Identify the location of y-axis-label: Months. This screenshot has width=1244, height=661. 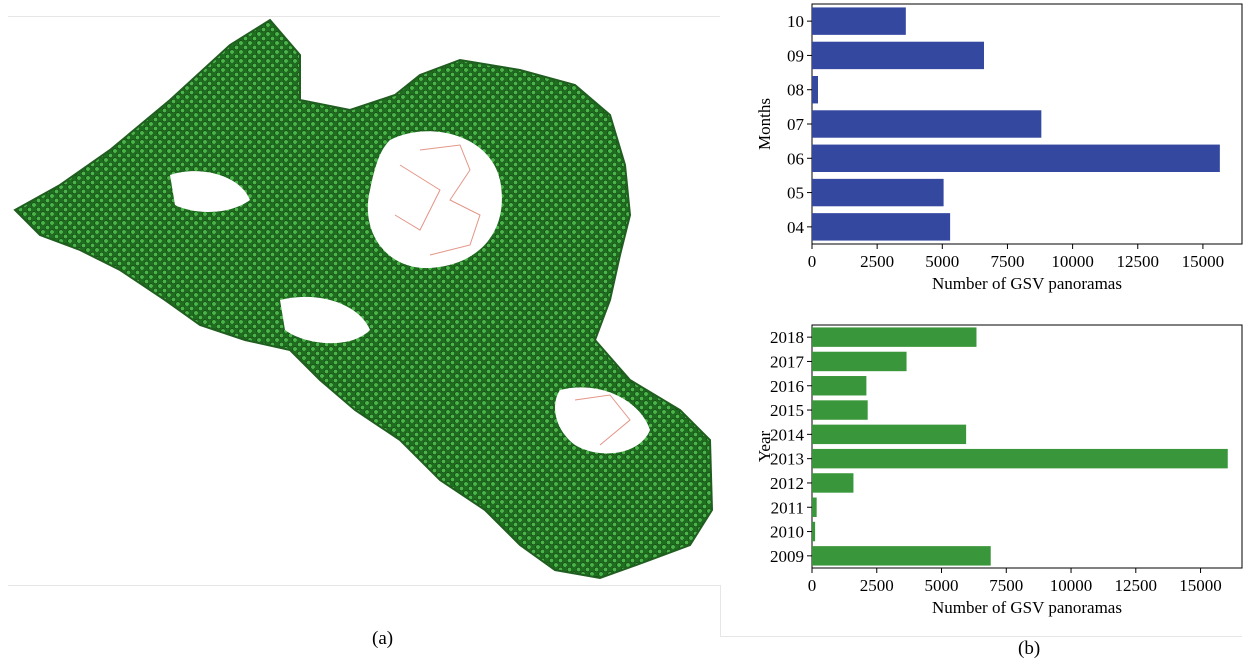
(764, 124).